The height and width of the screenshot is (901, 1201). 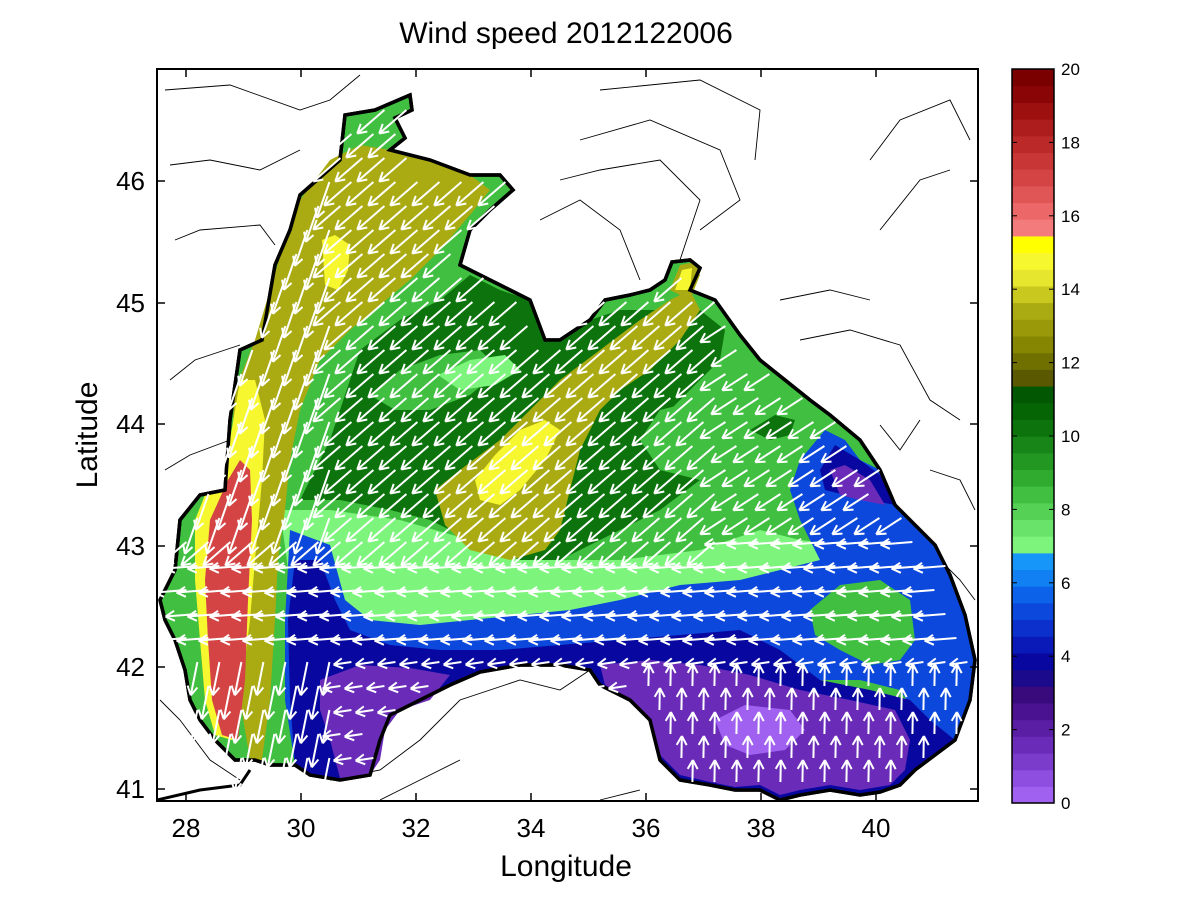 What do you see at coordinates (517, 462) in the screenshot?
I see `speed-16-18-central` at bounding box center [517, 462].